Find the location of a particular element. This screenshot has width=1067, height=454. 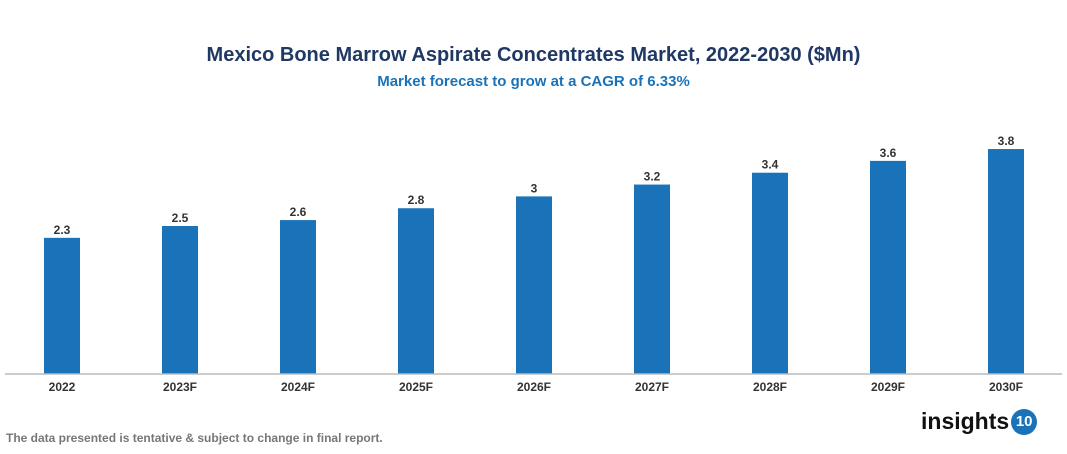

logo-text: insights is located at coordinates (965, 421).